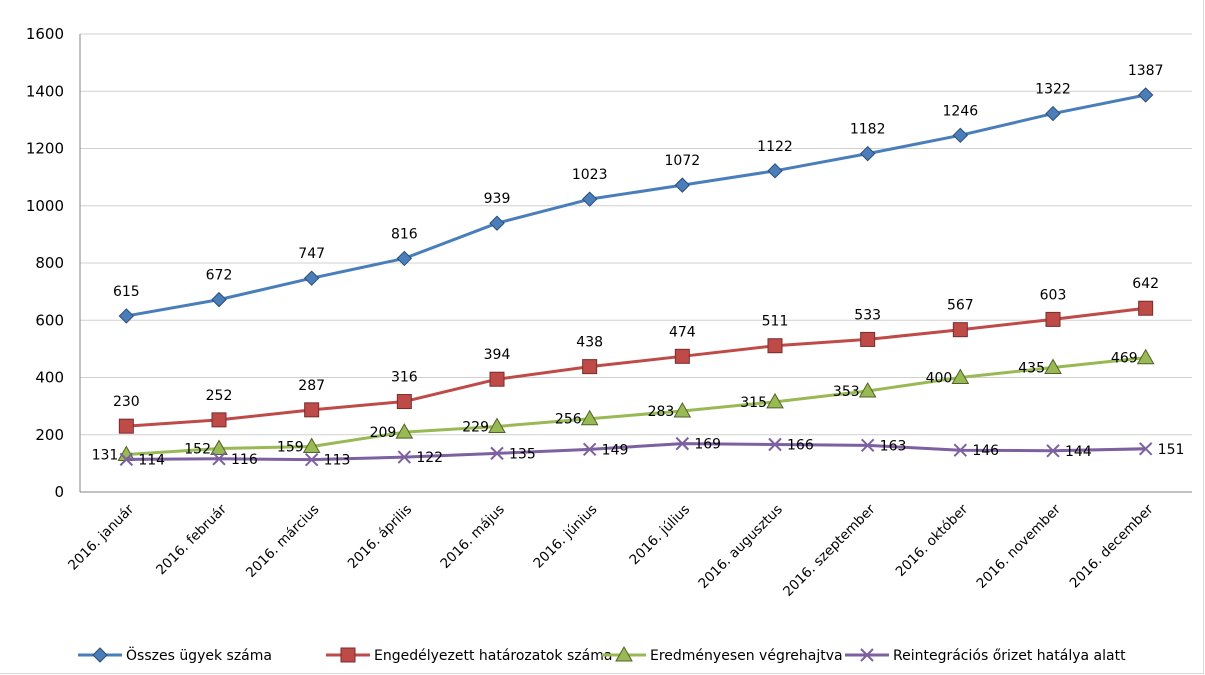  Describe the element at coordinates (775, 147) in the screenshot. I see `data-label: 1122` at that location.